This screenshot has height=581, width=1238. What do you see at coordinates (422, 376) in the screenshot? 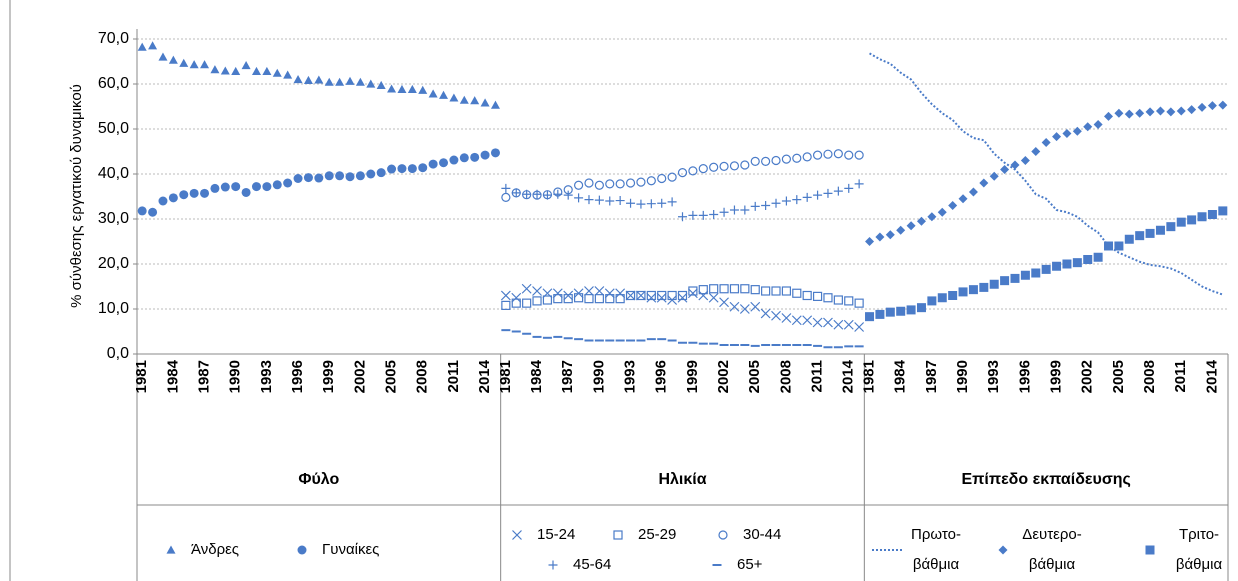
I see `x-tick-label: 2008` at bounding box center [422, 376].